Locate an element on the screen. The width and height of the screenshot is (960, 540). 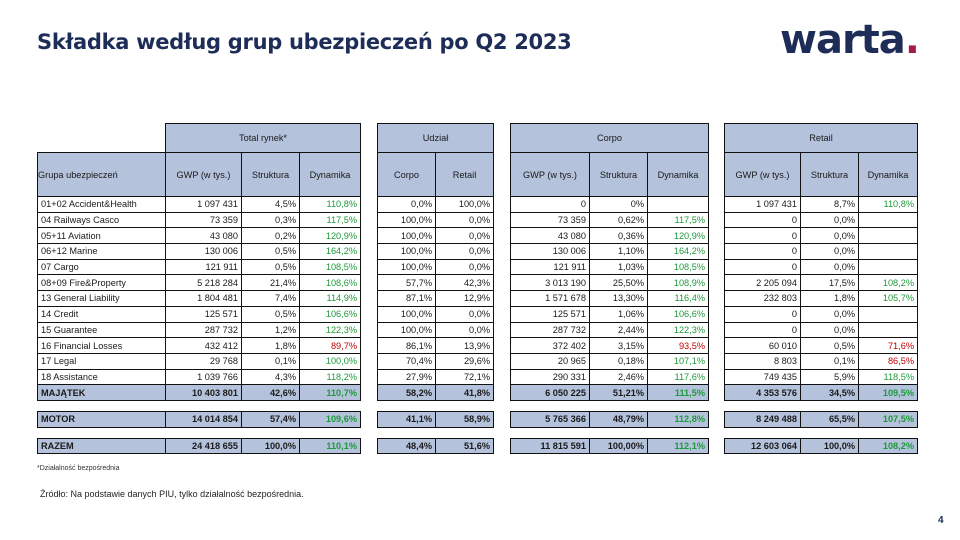
corpo-gwp-cell: 372 402 is located at coordinates (550, 345).